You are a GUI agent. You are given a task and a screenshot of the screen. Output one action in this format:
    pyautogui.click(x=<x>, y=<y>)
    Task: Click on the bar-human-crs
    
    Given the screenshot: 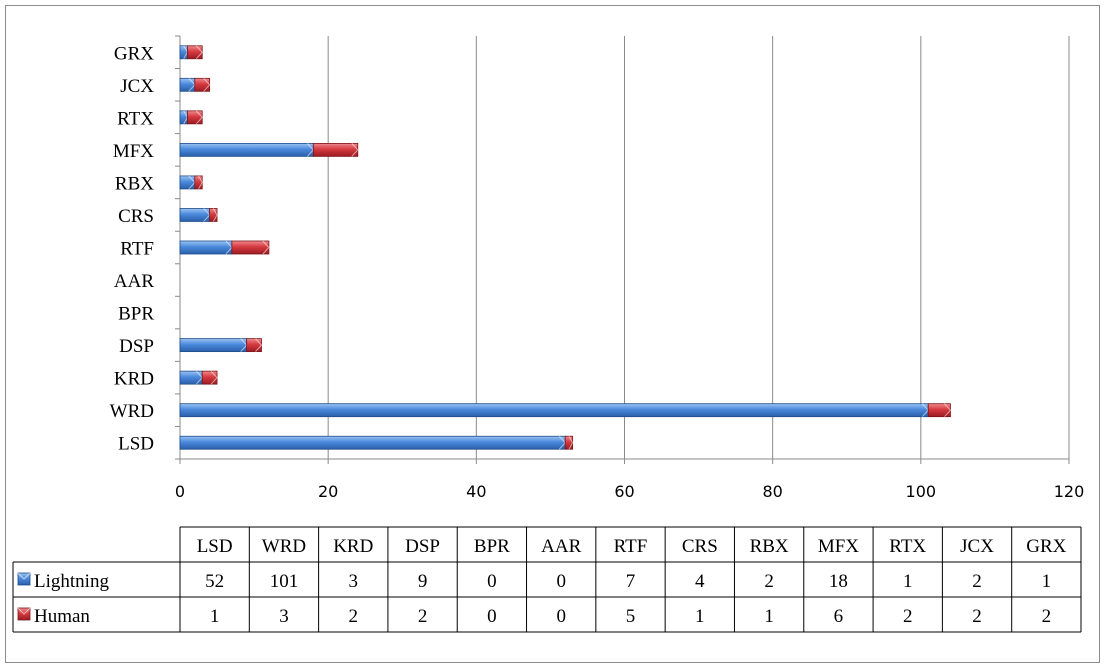 What is the action you would take?
    pyautogui.click(x=213, y=215)
    